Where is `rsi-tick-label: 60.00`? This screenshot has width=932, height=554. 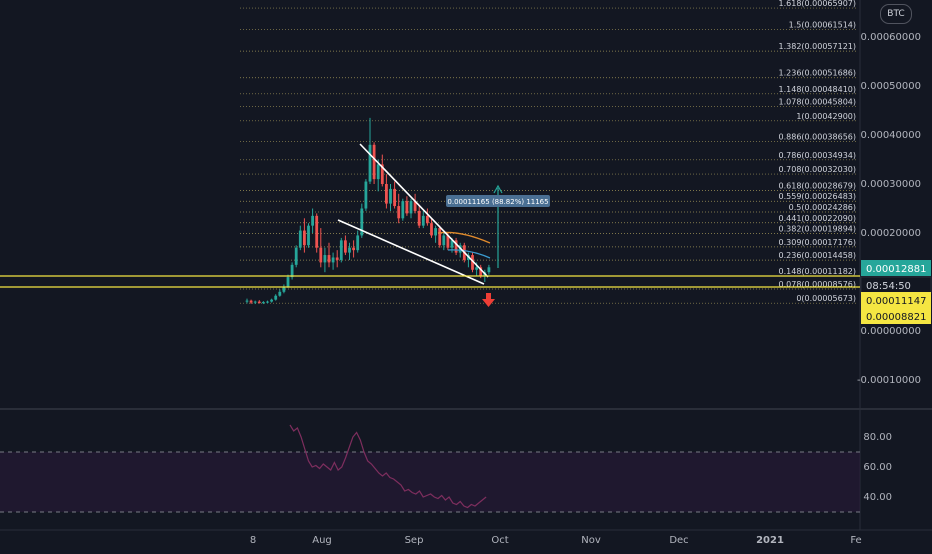 rsi-tick-label: 60.00 is located at coordinates (877, 467).